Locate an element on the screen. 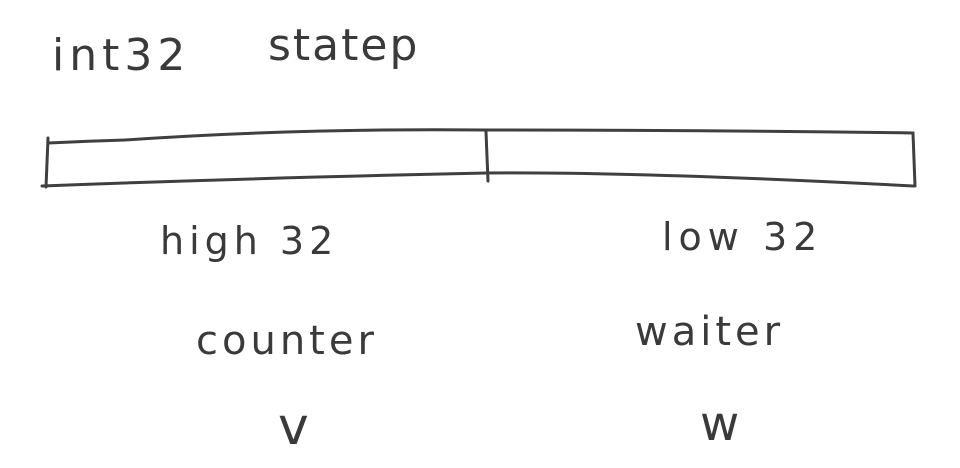 The width and height of the screenshot is (960, 468). waiter-label: waiter is located at coordinates (709, 332).